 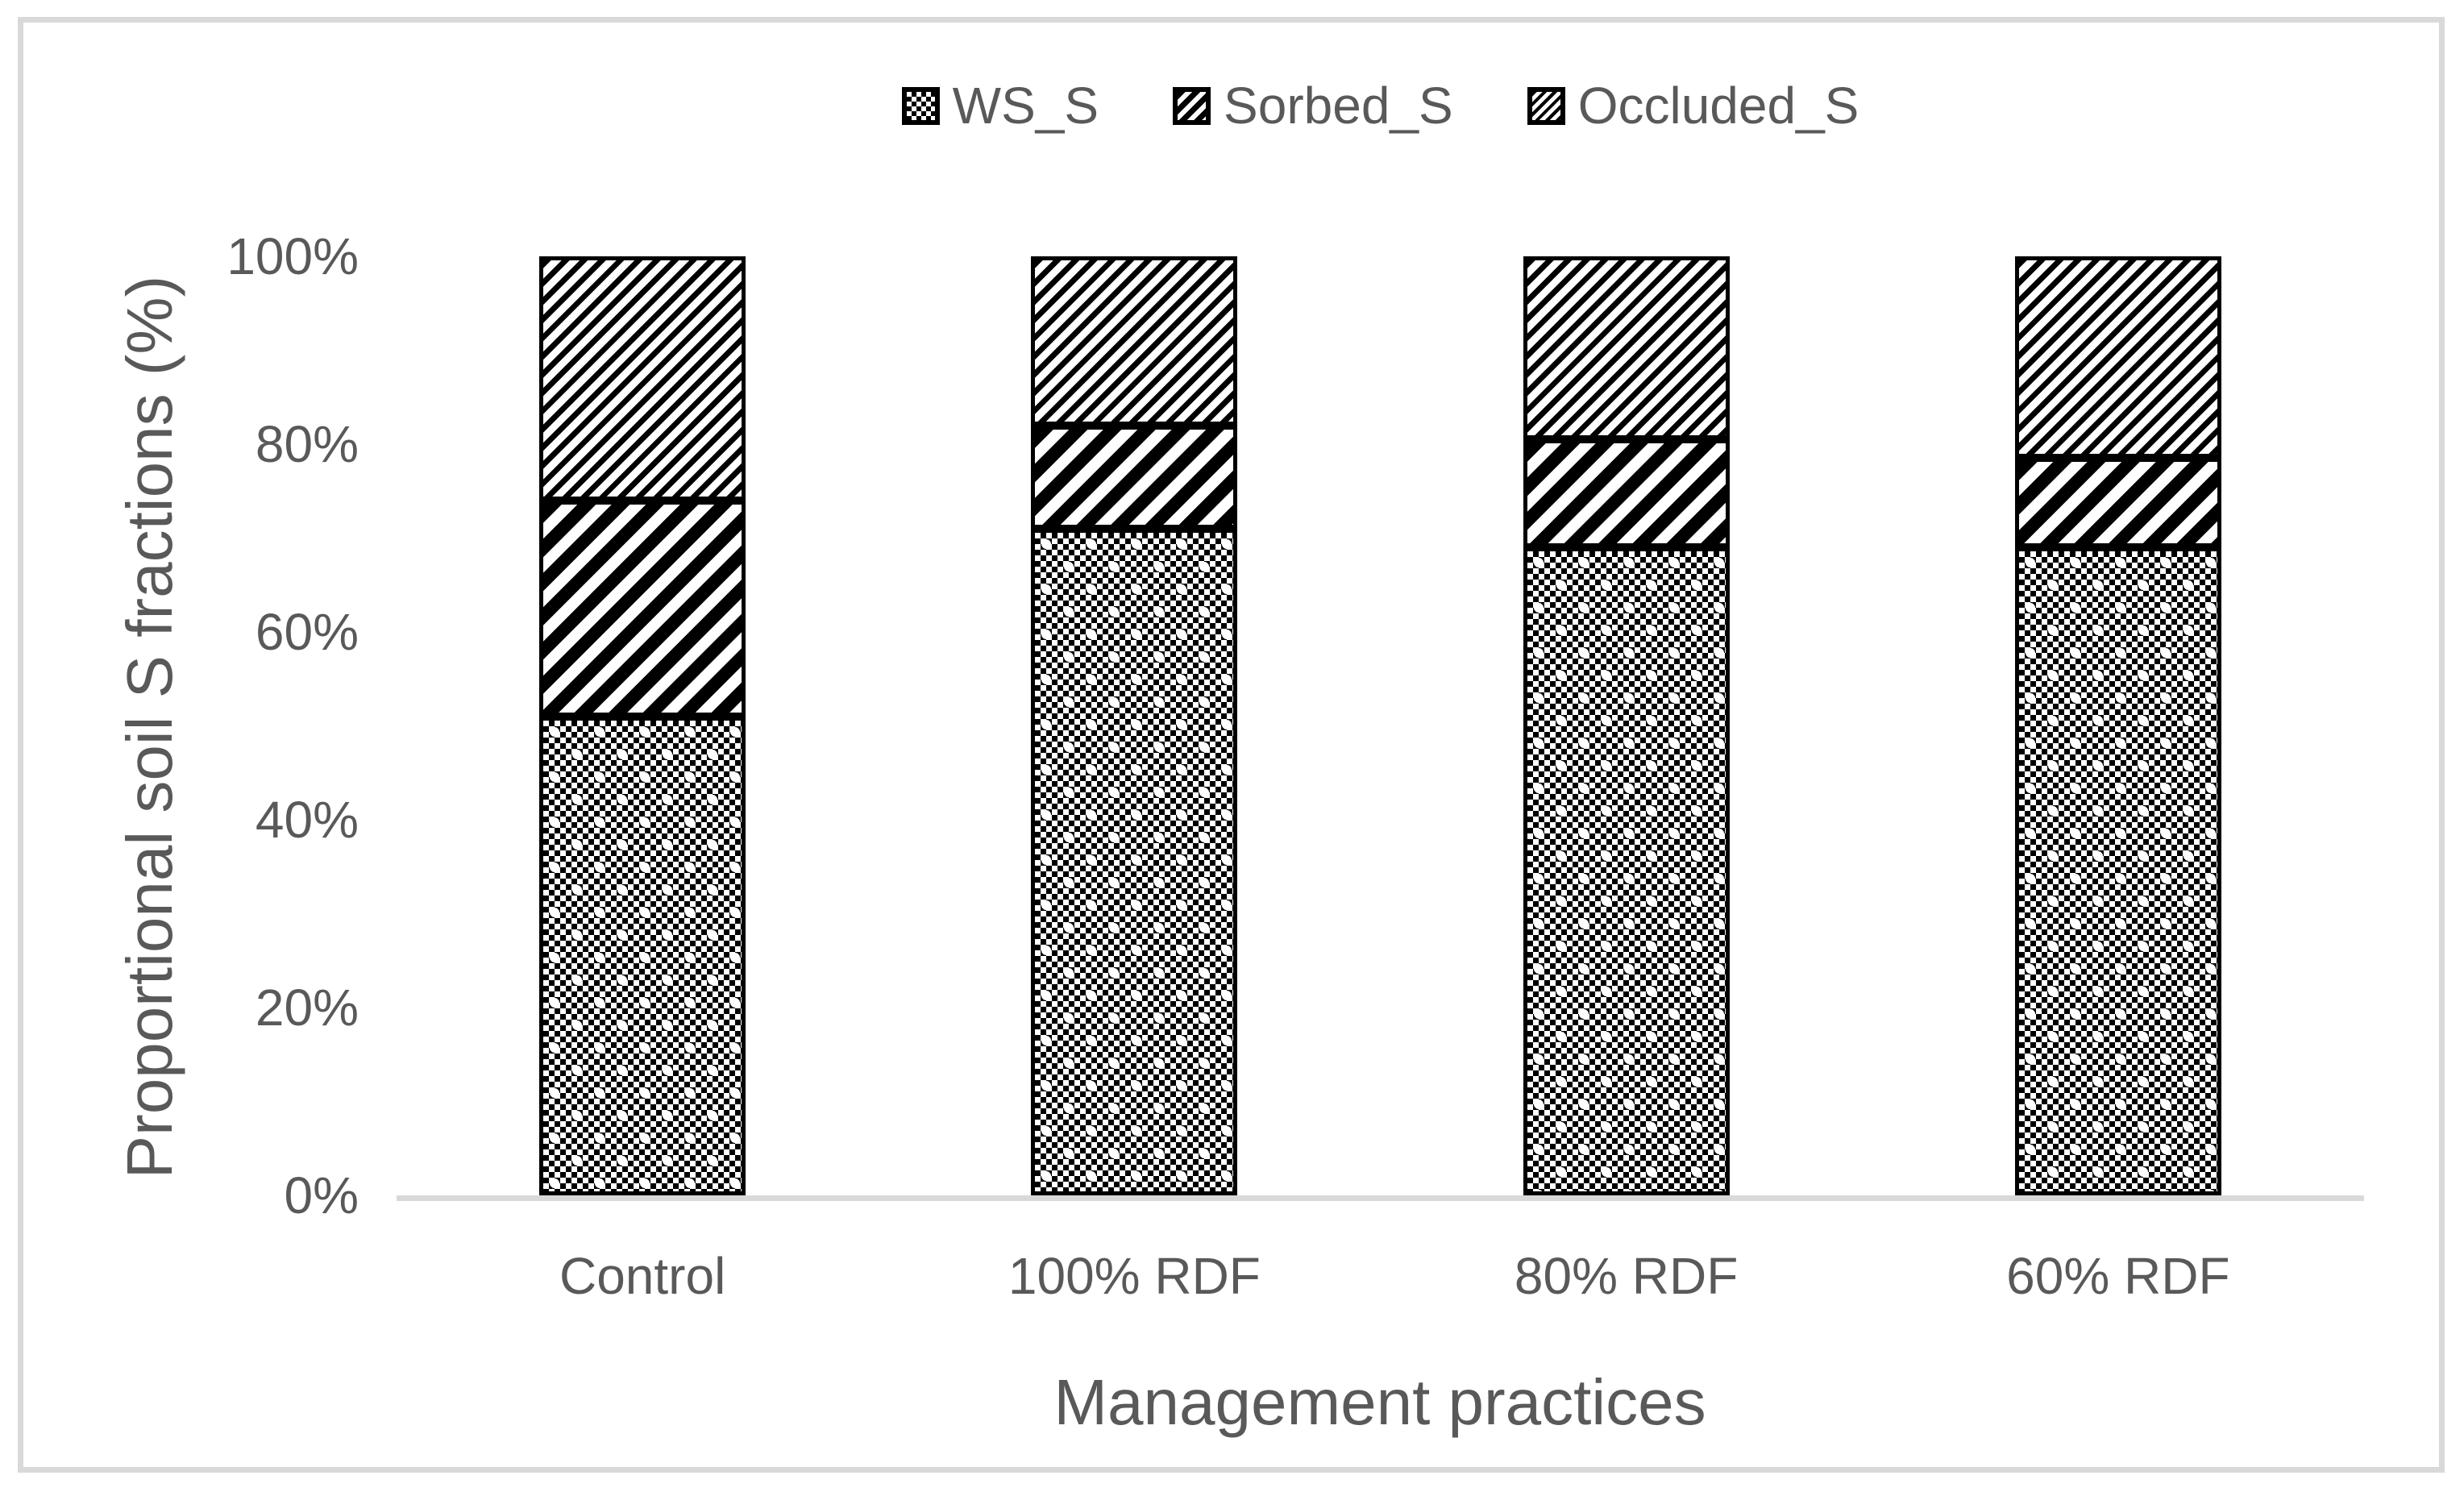 I want to click on legend-item-occluded-s: Occluded_S, so click(x=1693, y=106).